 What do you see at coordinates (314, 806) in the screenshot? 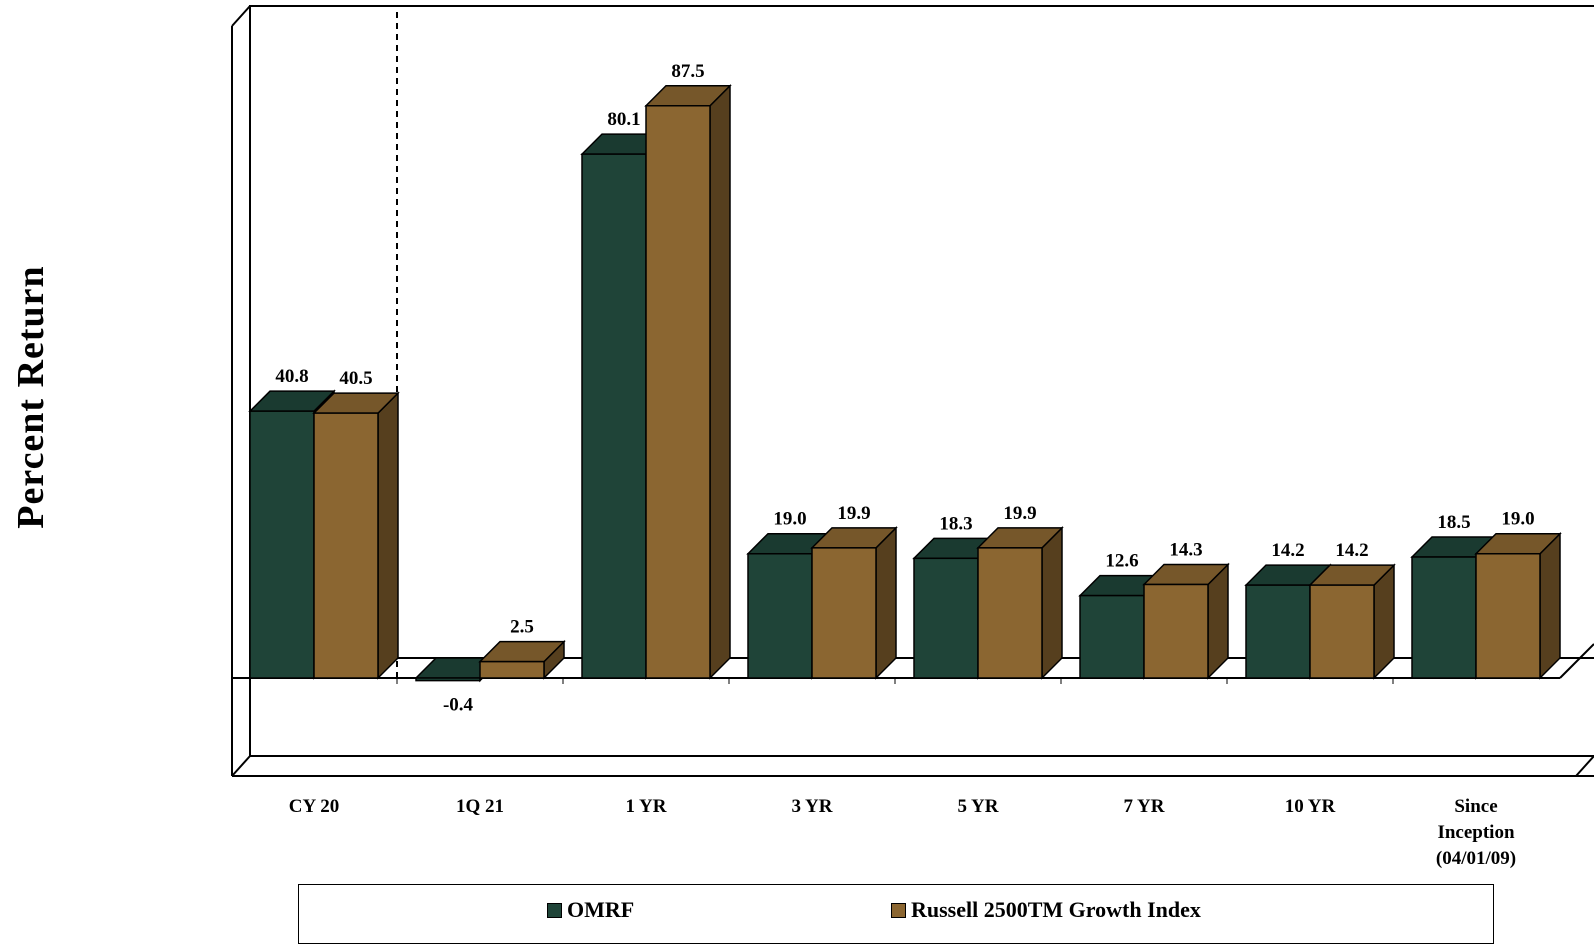
I see `category-label: CY 20` at bounding box center [314, 806].